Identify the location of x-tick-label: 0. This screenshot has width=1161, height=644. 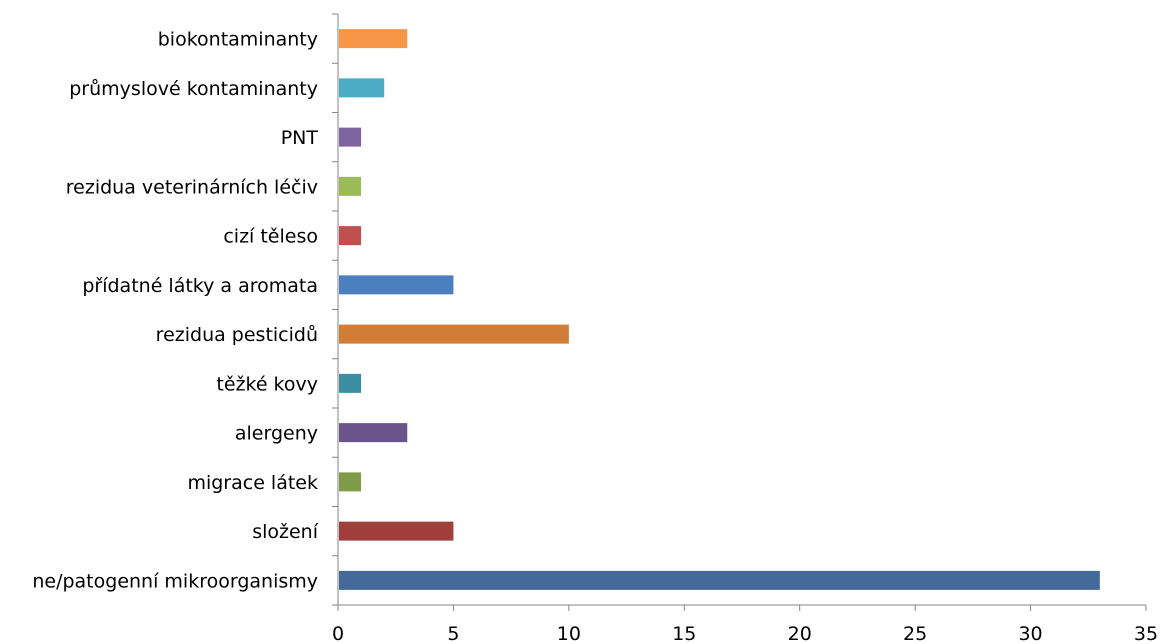
(338, 633).